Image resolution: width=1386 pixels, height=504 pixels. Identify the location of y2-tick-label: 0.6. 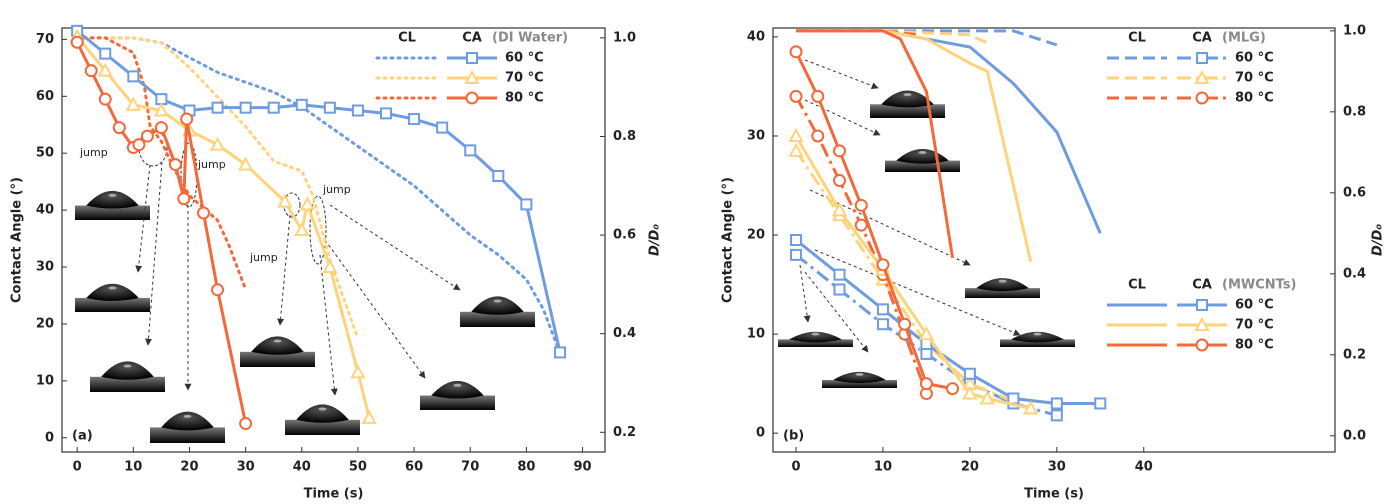
(1354, 192).